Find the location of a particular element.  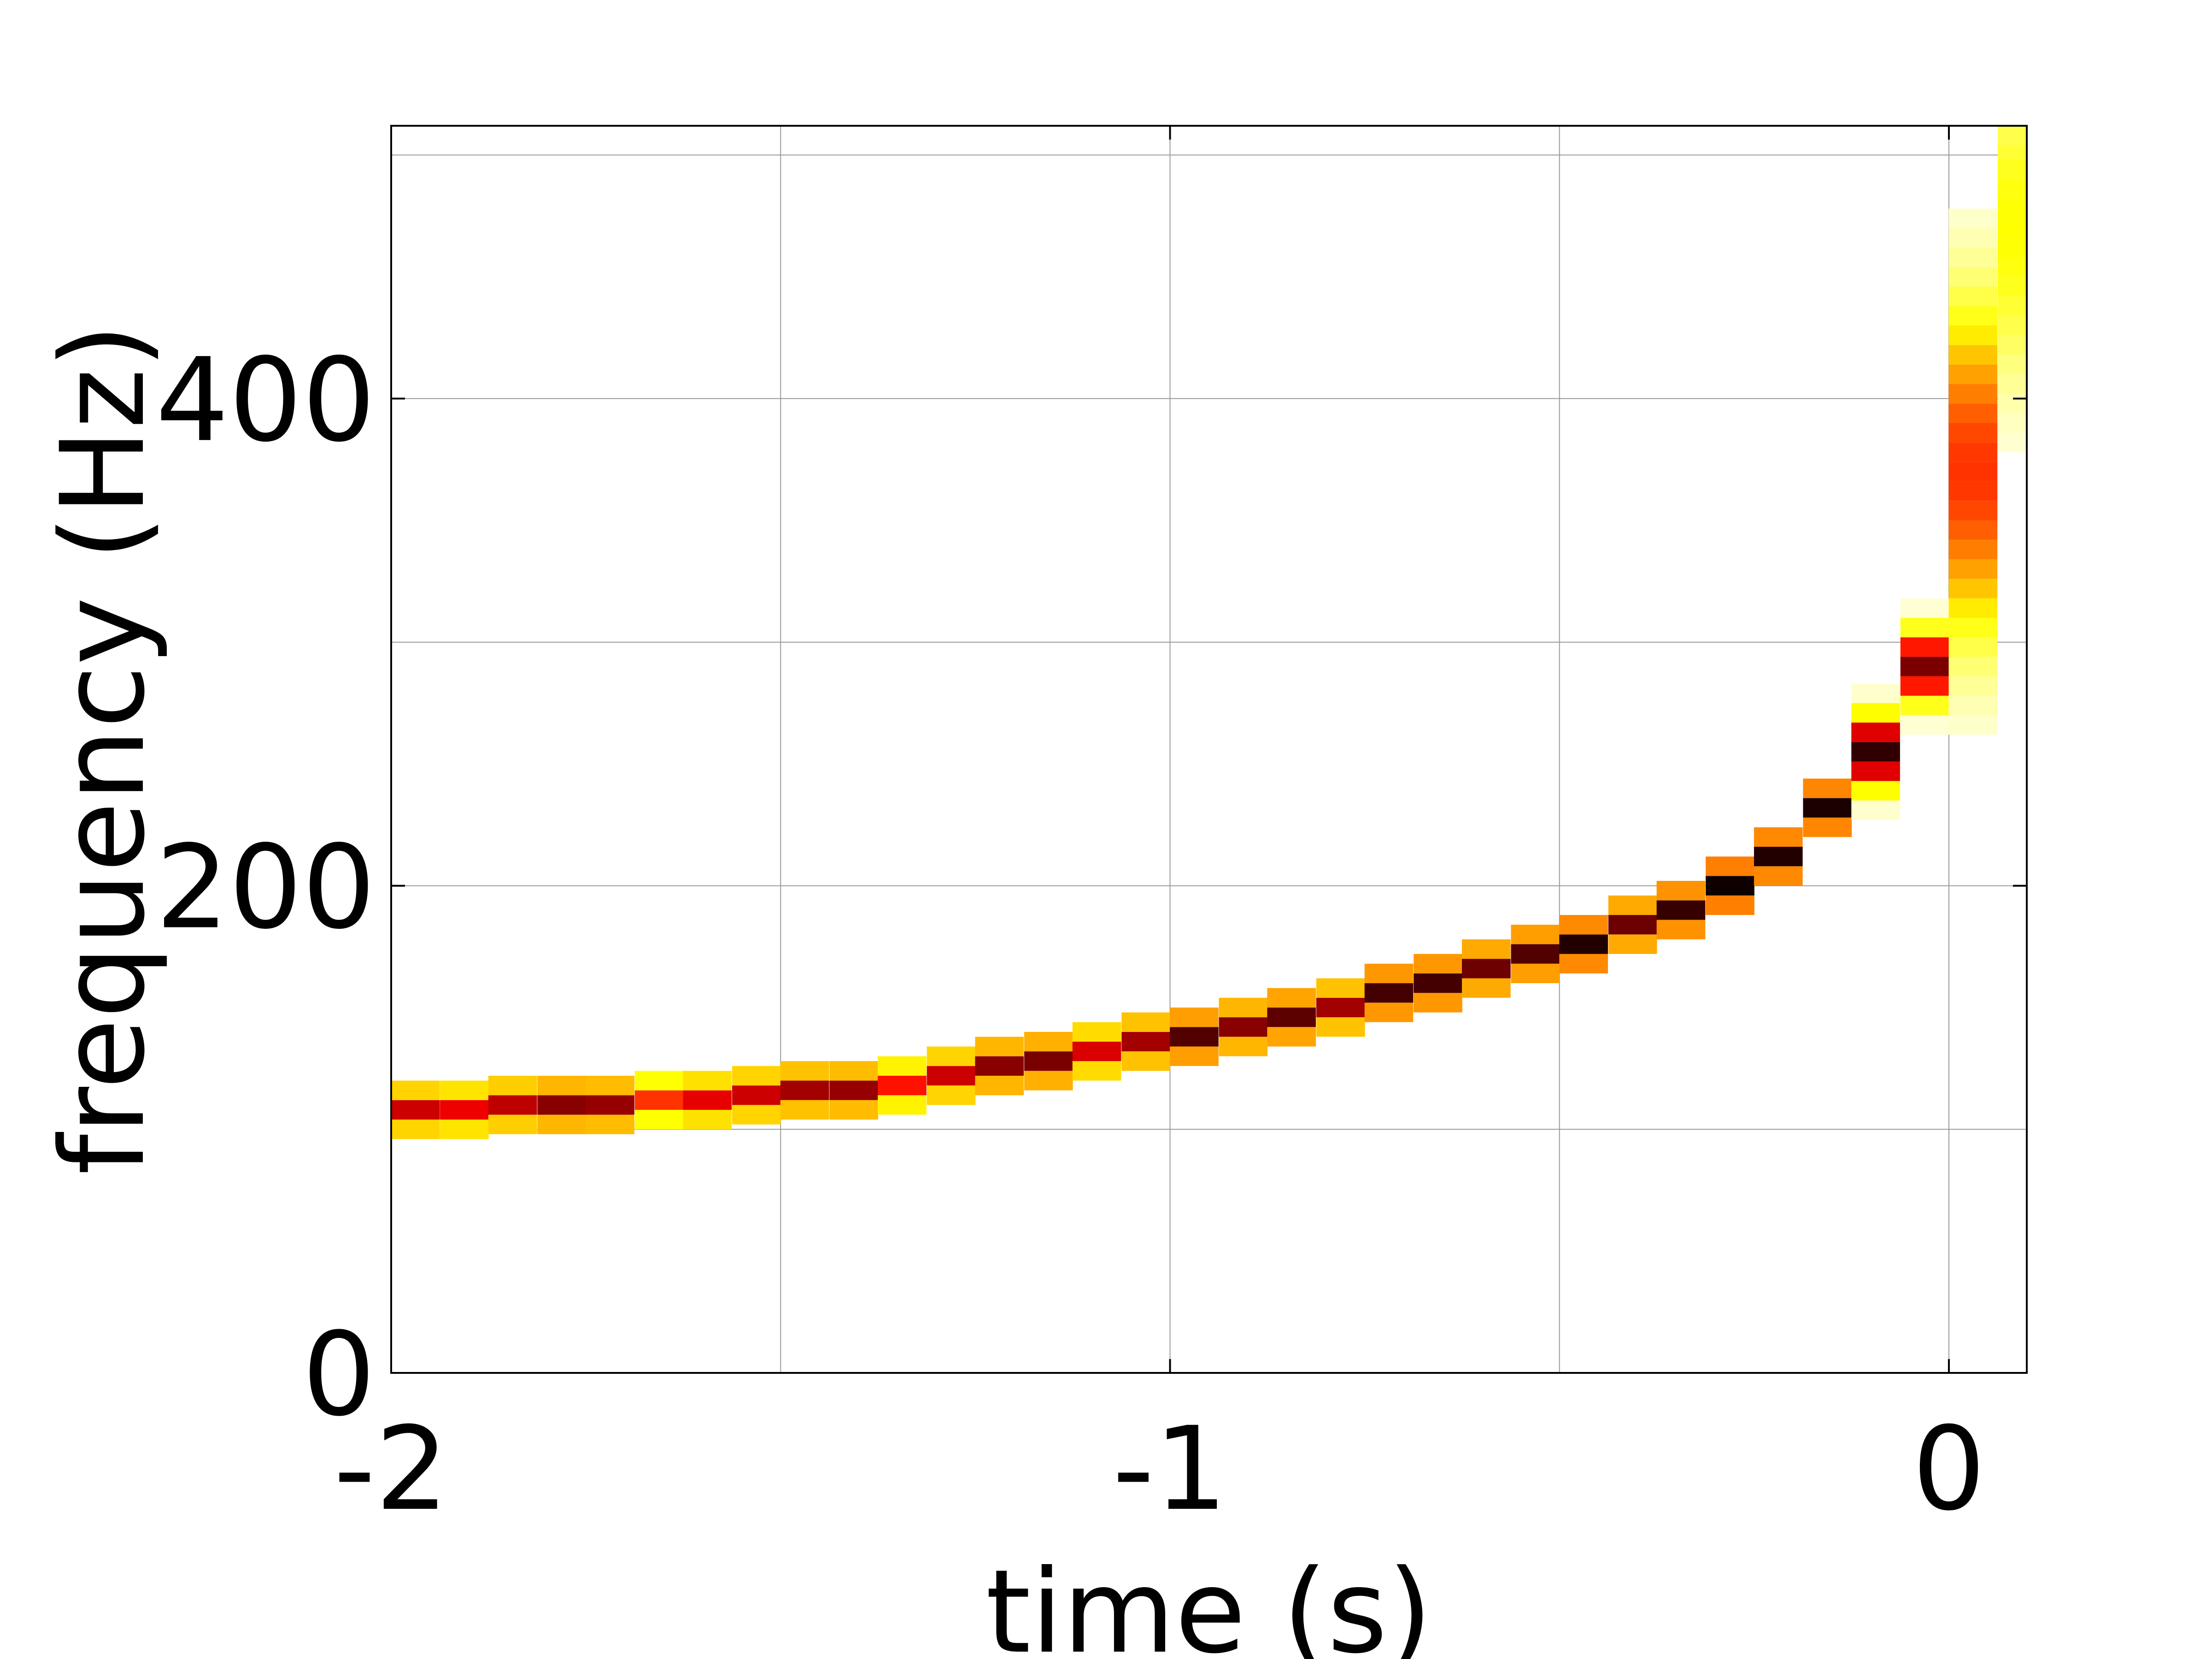

y-tick-label: 0 is located at coordinates (339, 1374).